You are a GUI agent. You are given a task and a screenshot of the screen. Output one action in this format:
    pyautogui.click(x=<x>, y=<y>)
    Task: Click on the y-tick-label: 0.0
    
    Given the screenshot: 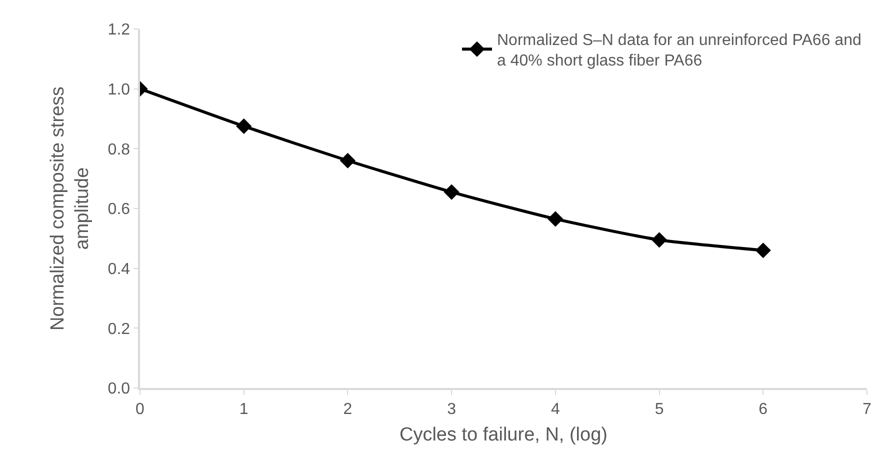 What is the action you would take?
    pyautogui.click(x=119, y=389)
    